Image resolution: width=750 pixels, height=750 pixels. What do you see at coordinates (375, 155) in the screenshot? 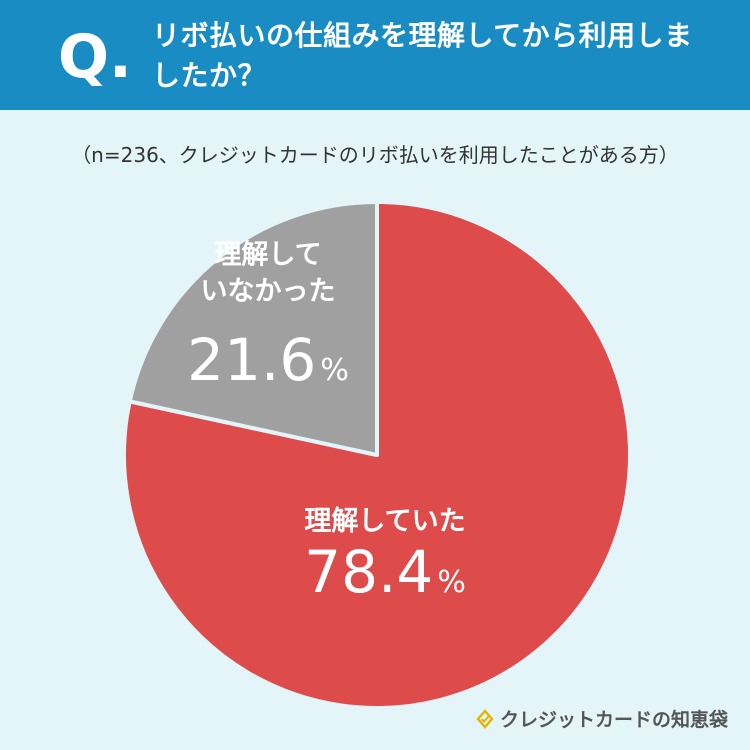
I see `sample-note: （n=236、クレジットカードのリボ払いを利用したことがある方）` at bounding box center [375, 155].